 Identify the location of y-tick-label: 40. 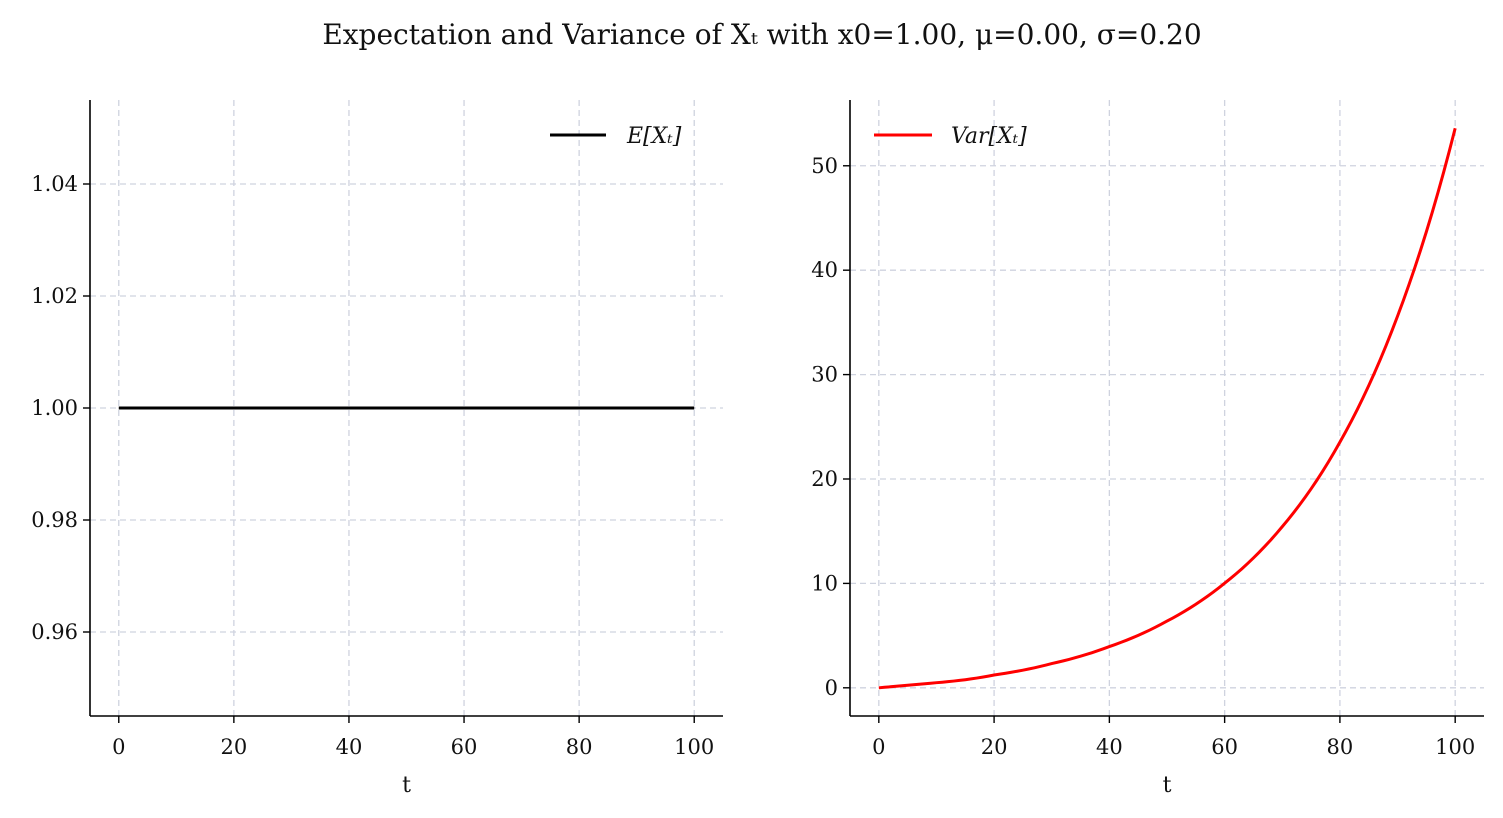
(824, 270).